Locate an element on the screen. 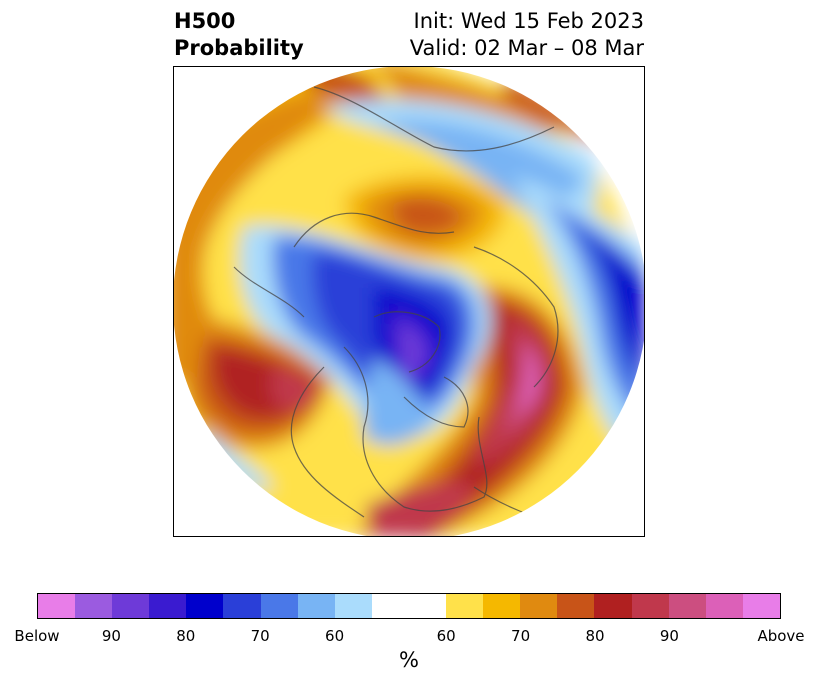 The image size is (819, 686). init-date: Init: Wed 15 Feb 2023 is located at coordinates (528, 21).